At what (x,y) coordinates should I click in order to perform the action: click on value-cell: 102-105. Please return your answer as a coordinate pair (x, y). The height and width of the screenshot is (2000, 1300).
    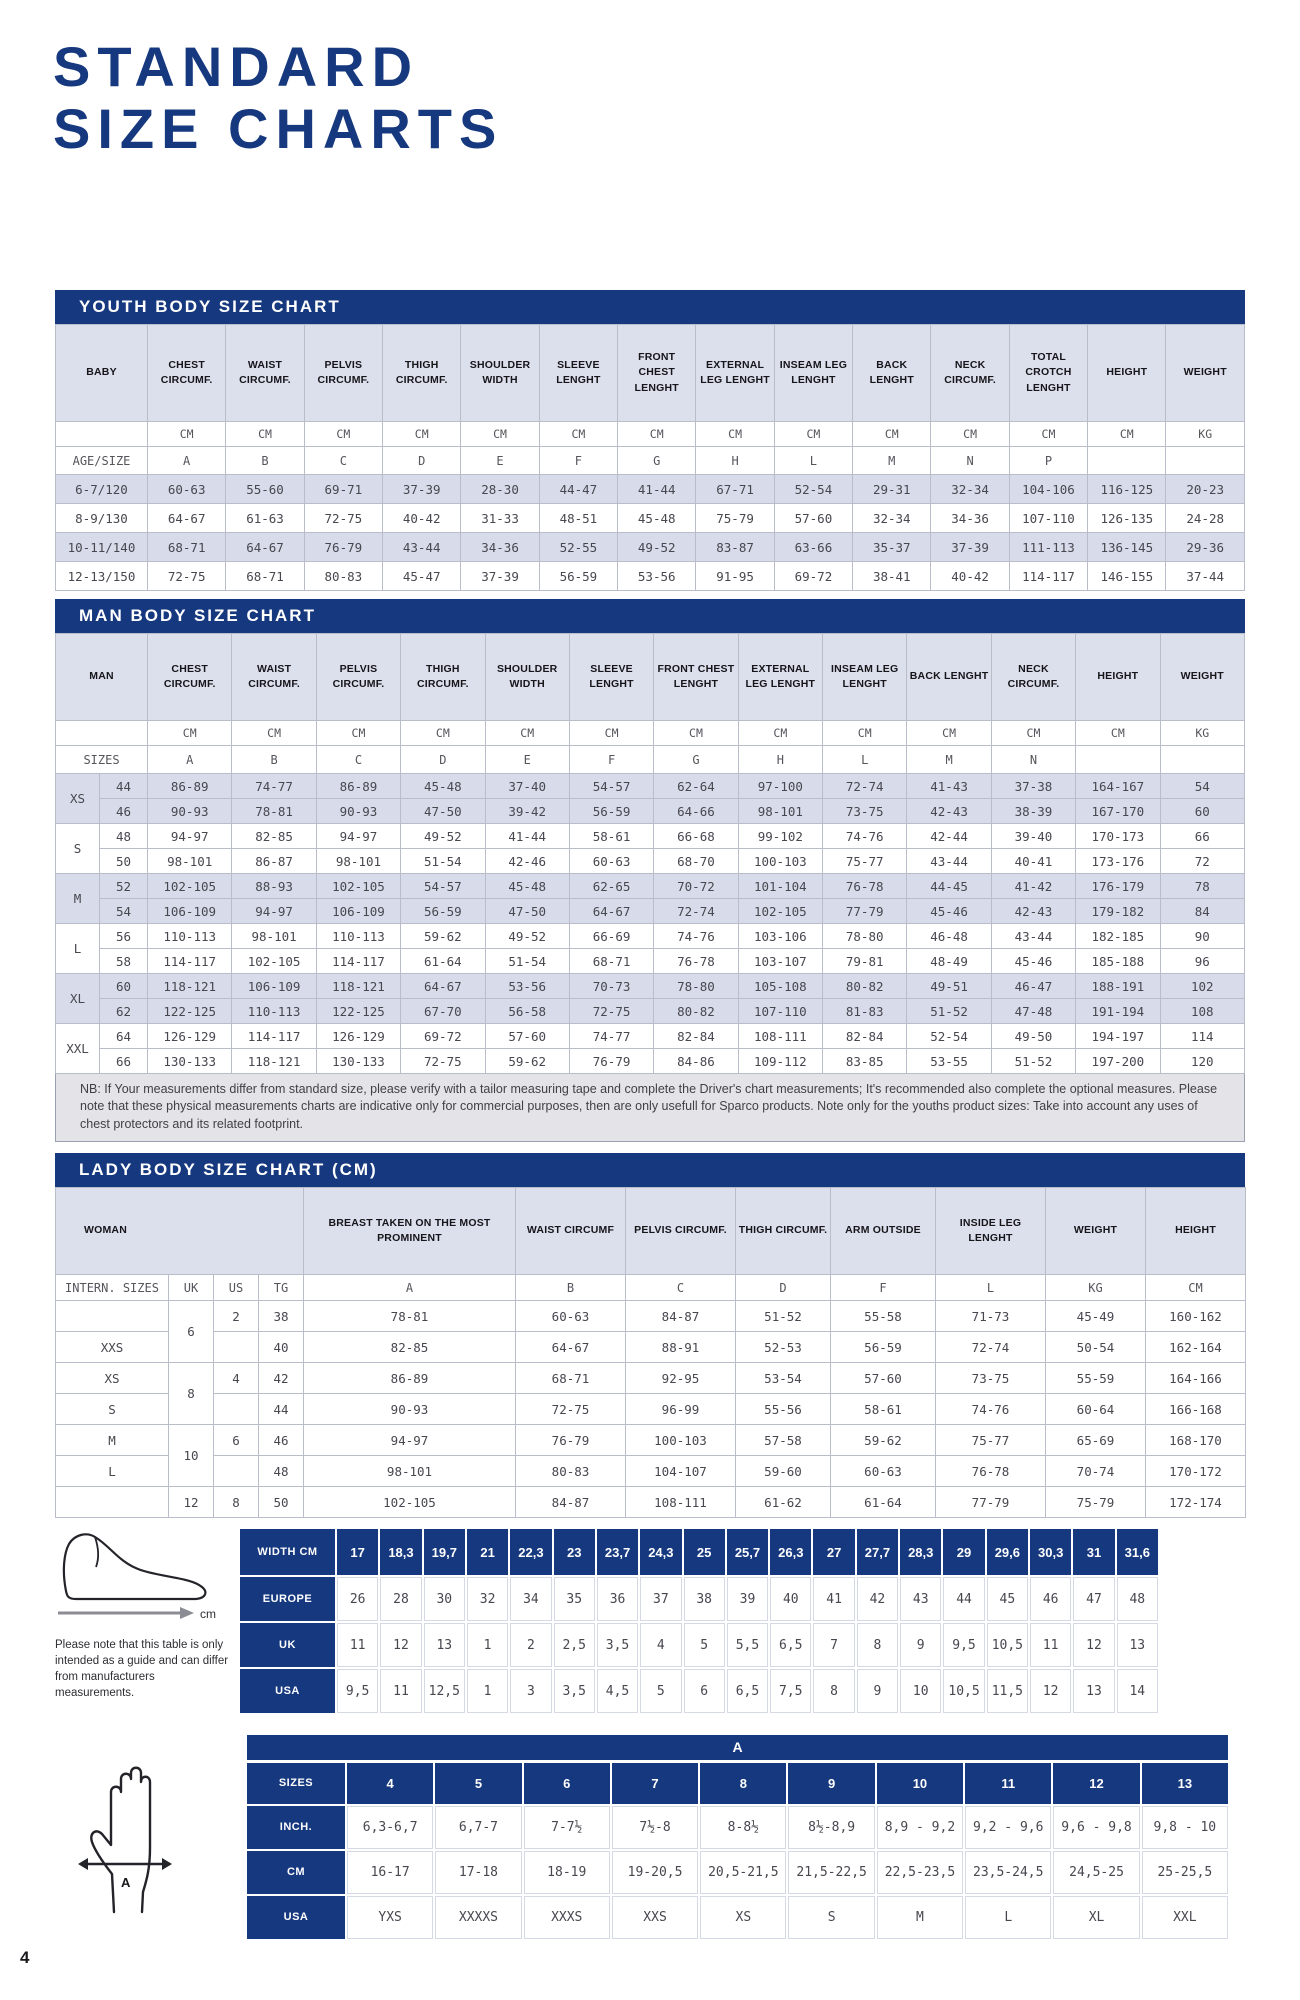
    Looking at the image, I should click on (409, 1502).